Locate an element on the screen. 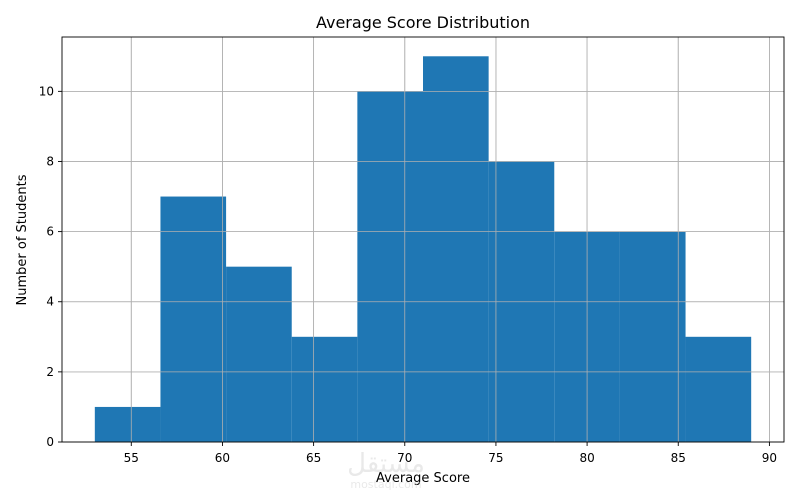 Image resolution: width=800 pixels, height=500 pixels. y-tick-label: 8 is located at coordinates (50, 161).